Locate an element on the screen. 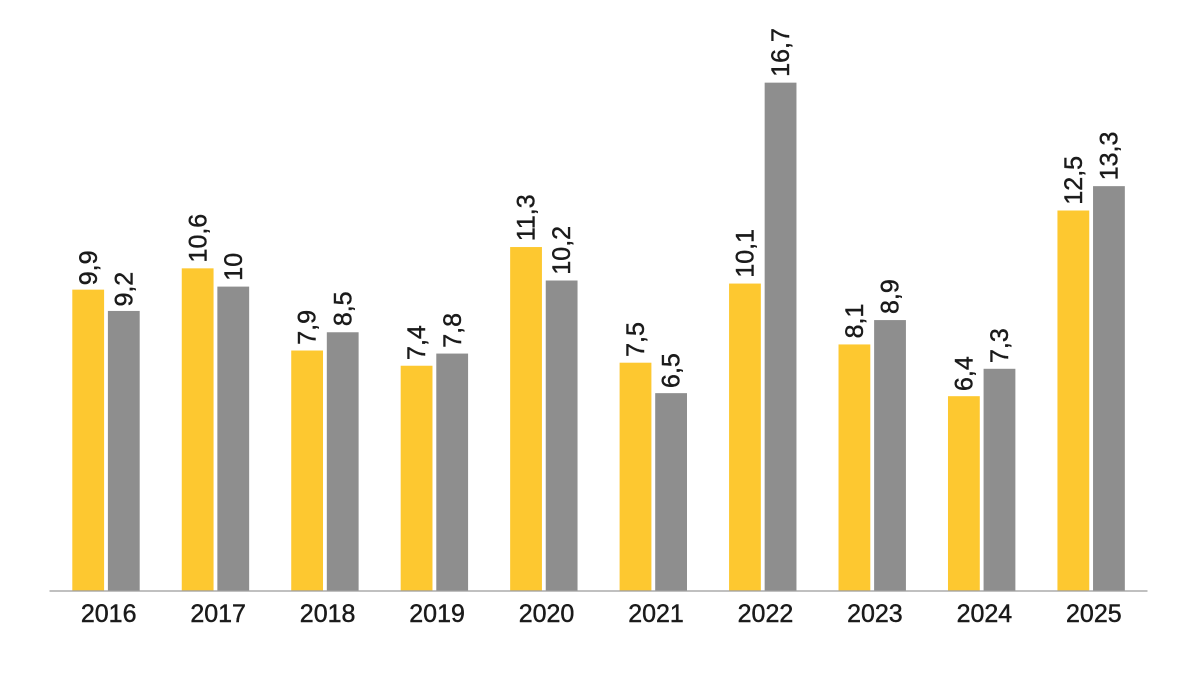 Image resolution: width=1200 pixels, height=675 pixels. svg-text: 7,9 is located at coordinates (308, 327).